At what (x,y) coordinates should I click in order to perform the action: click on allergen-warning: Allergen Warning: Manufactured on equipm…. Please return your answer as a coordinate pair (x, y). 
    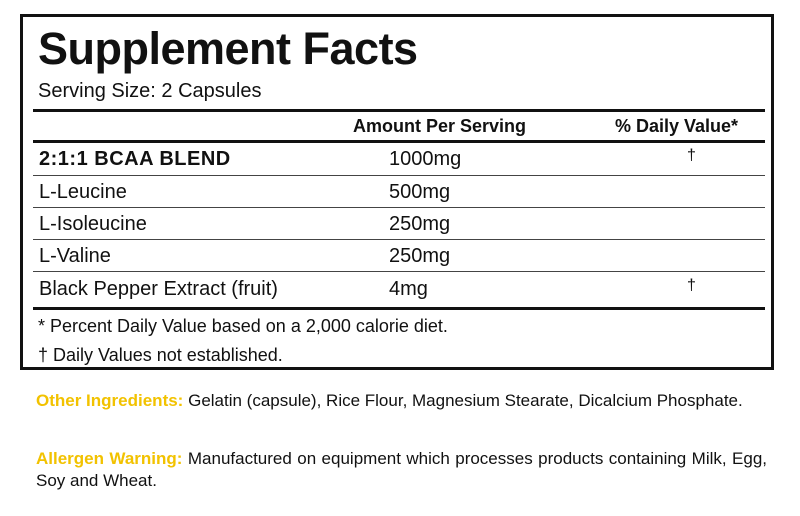
    Looking at the image, I should click on (401, 470).